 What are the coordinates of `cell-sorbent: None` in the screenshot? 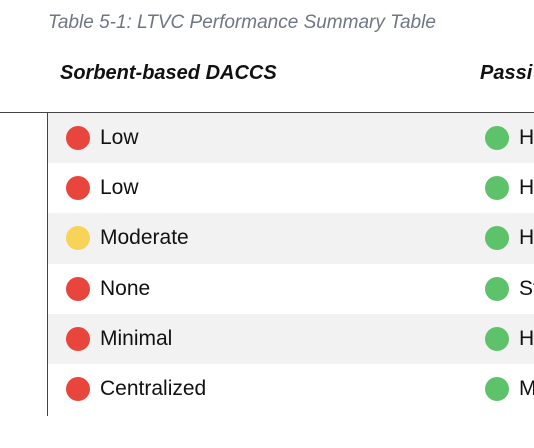 It's located at (125, 288).